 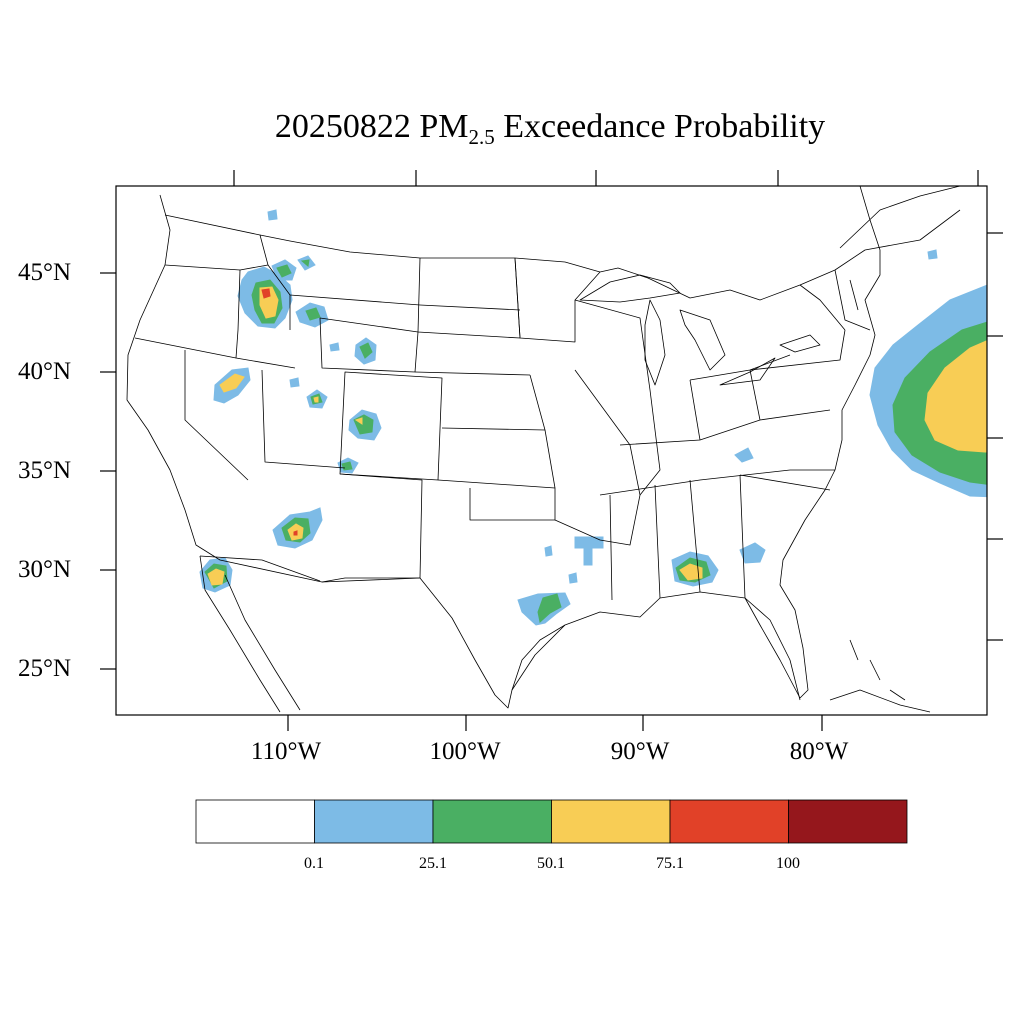 What do you see at coordinates (294, 382) in the screenshot?
I see `utah-dot` at bounding box center [294, 382].